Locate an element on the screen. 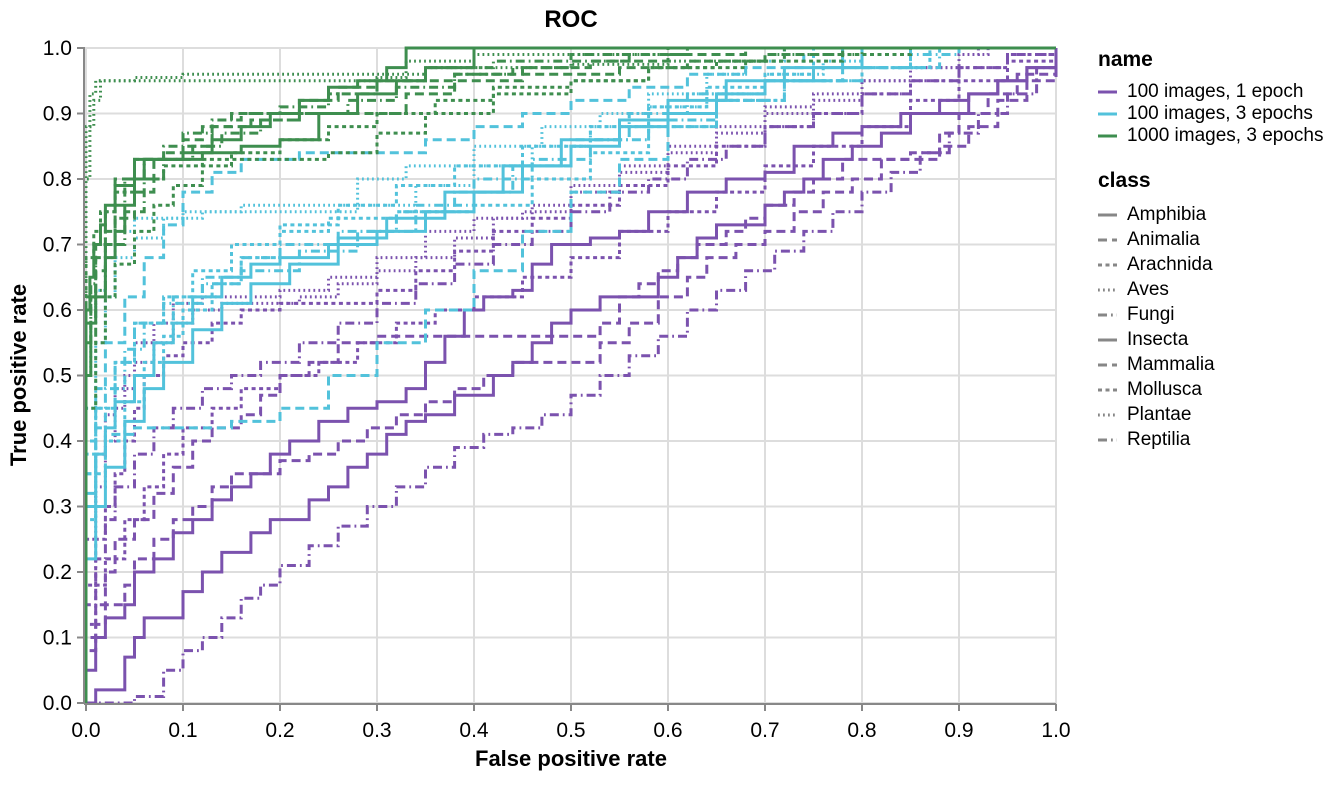 The image size is (1338, 788). legend-label: Fungi is located at coordinates (1151, 314).